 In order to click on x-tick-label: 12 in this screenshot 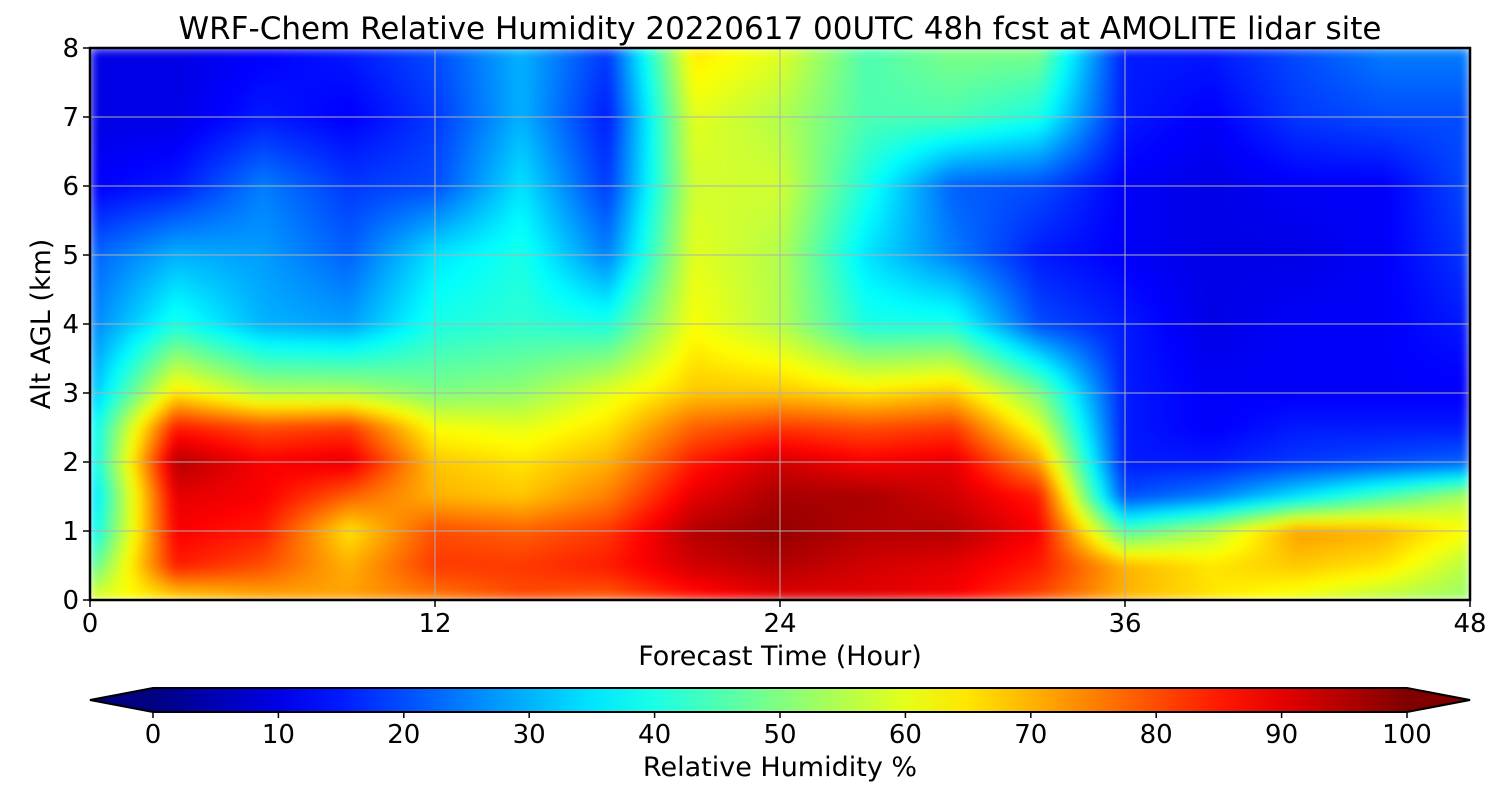, I will do `click(434, 624)`.